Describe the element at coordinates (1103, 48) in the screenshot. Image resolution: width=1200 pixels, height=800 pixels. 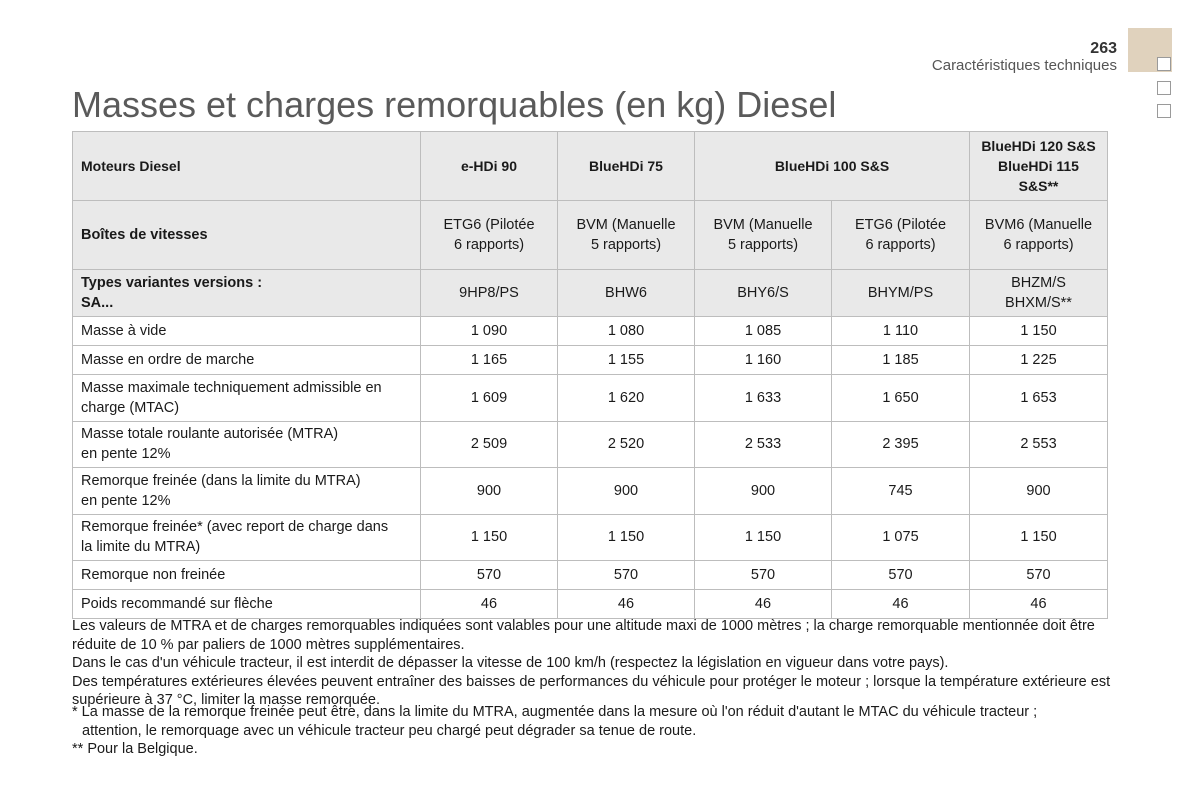
I see `page-number: 263` at that location.